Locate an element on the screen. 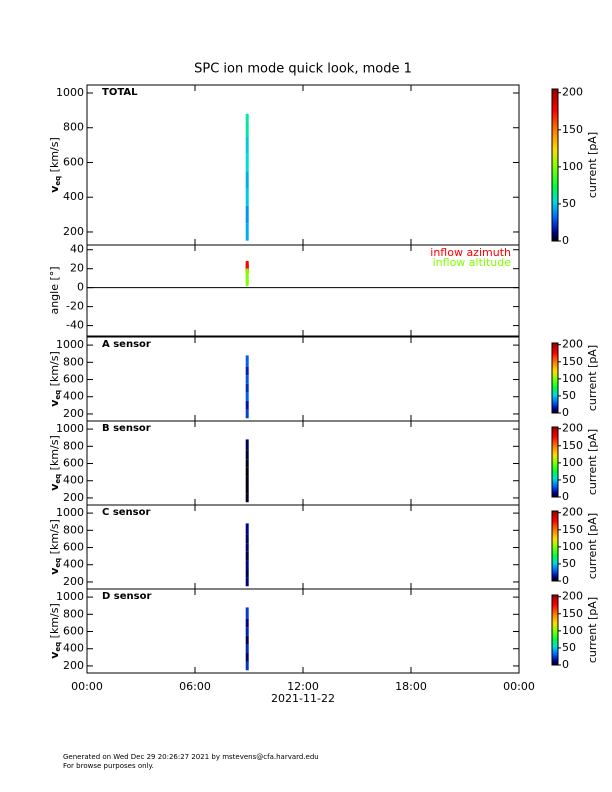 This screenshot has width=612, height=792. panel-label: C sensor is located at coordinates (126, 512).